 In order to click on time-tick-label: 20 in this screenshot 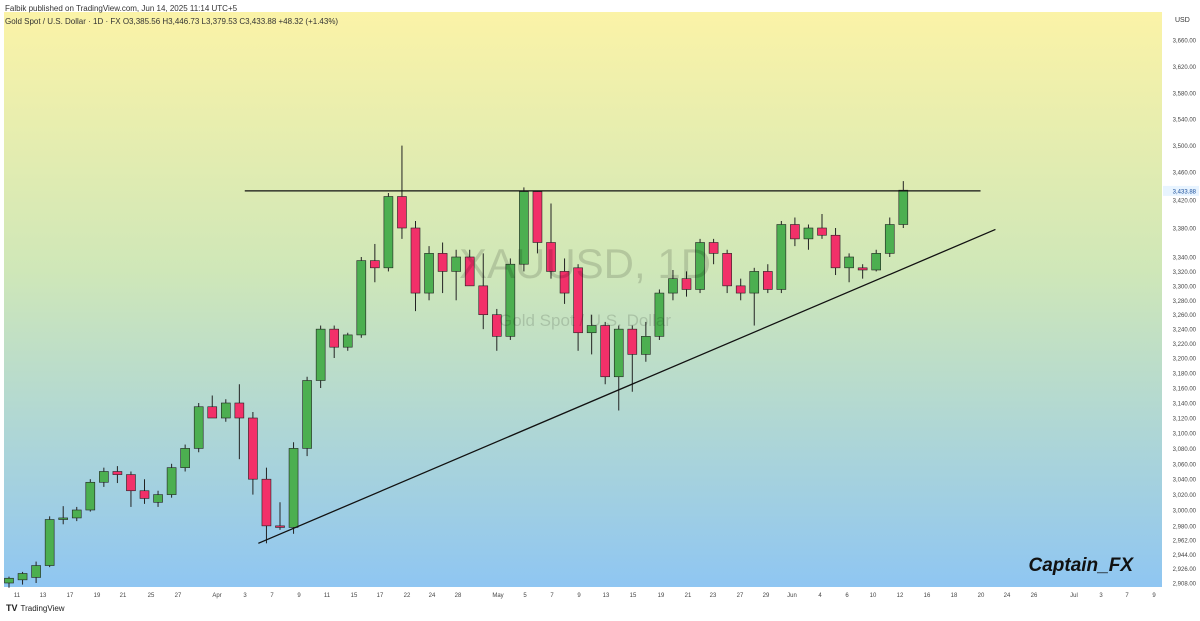, I will do `click(981, 596)`.